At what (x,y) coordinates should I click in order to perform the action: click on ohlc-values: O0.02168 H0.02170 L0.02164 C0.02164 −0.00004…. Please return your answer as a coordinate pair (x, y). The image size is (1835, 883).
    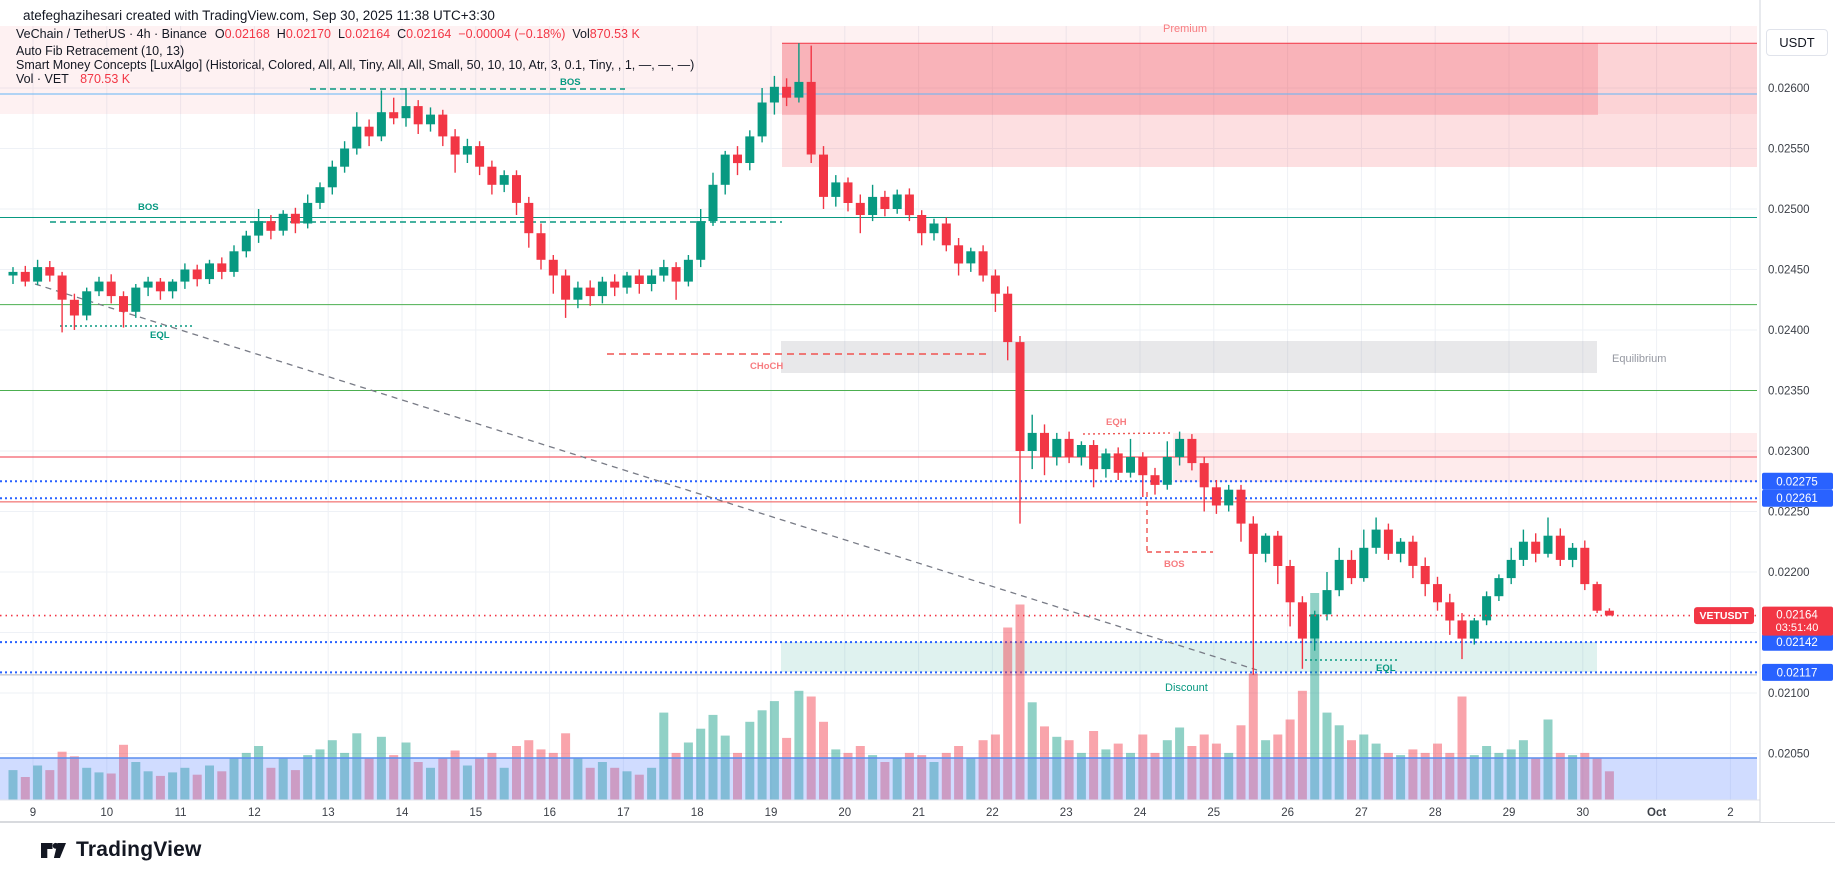
    Looking at the image, I should click on (427, 34).